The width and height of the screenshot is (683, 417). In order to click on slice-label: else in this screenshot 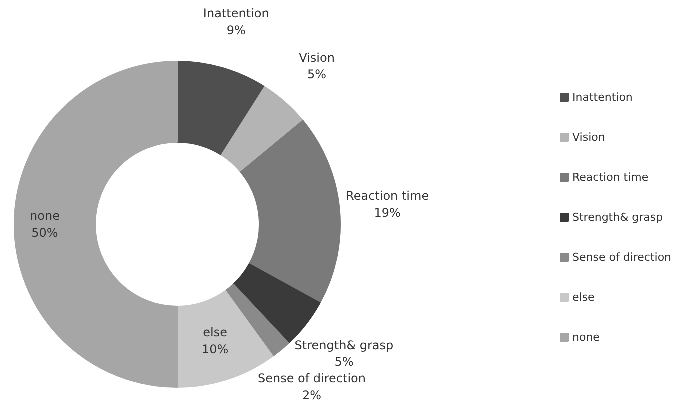, I will do `click(215, 333)`.